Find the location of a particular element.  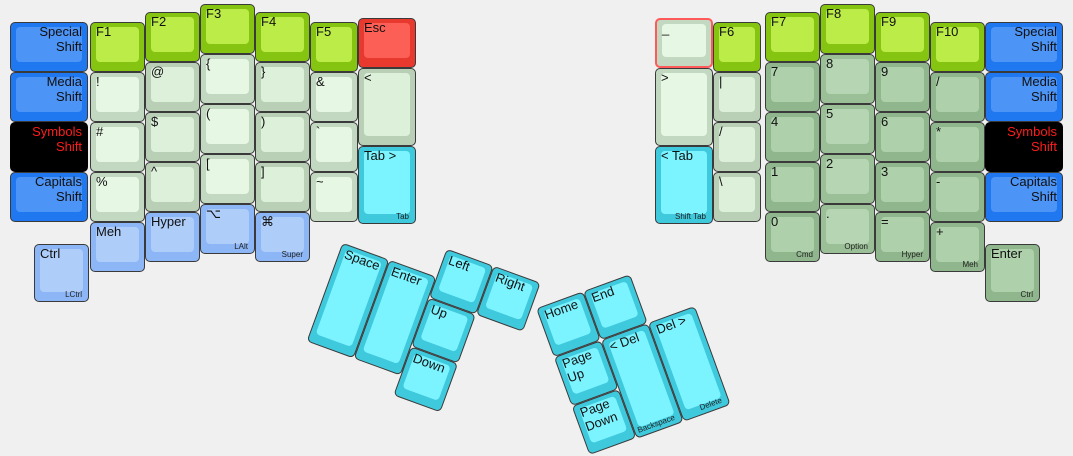

key-right-symbols-shift: Symbols Shift is located at coordinates (1024, 147).